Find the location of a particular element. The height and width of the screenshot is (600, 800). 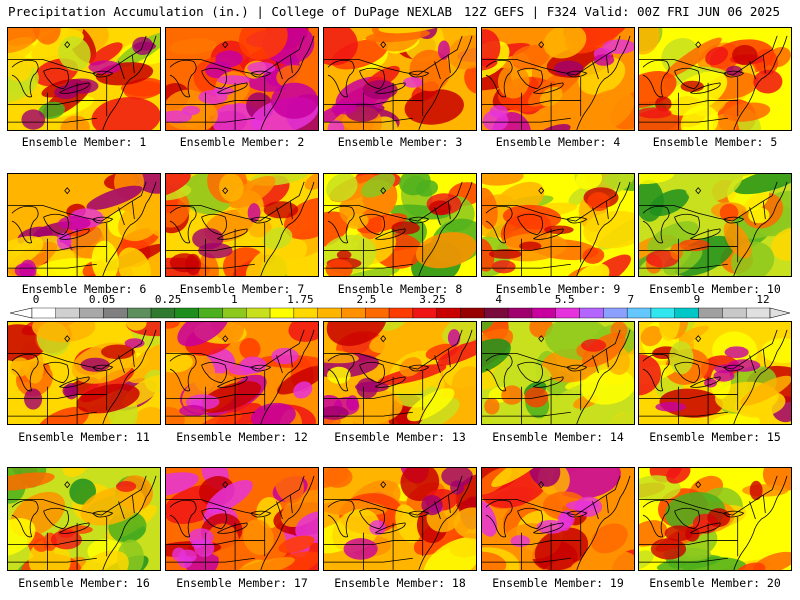

legend-tick-label: 5.5 is located at coordinates (564, 299).